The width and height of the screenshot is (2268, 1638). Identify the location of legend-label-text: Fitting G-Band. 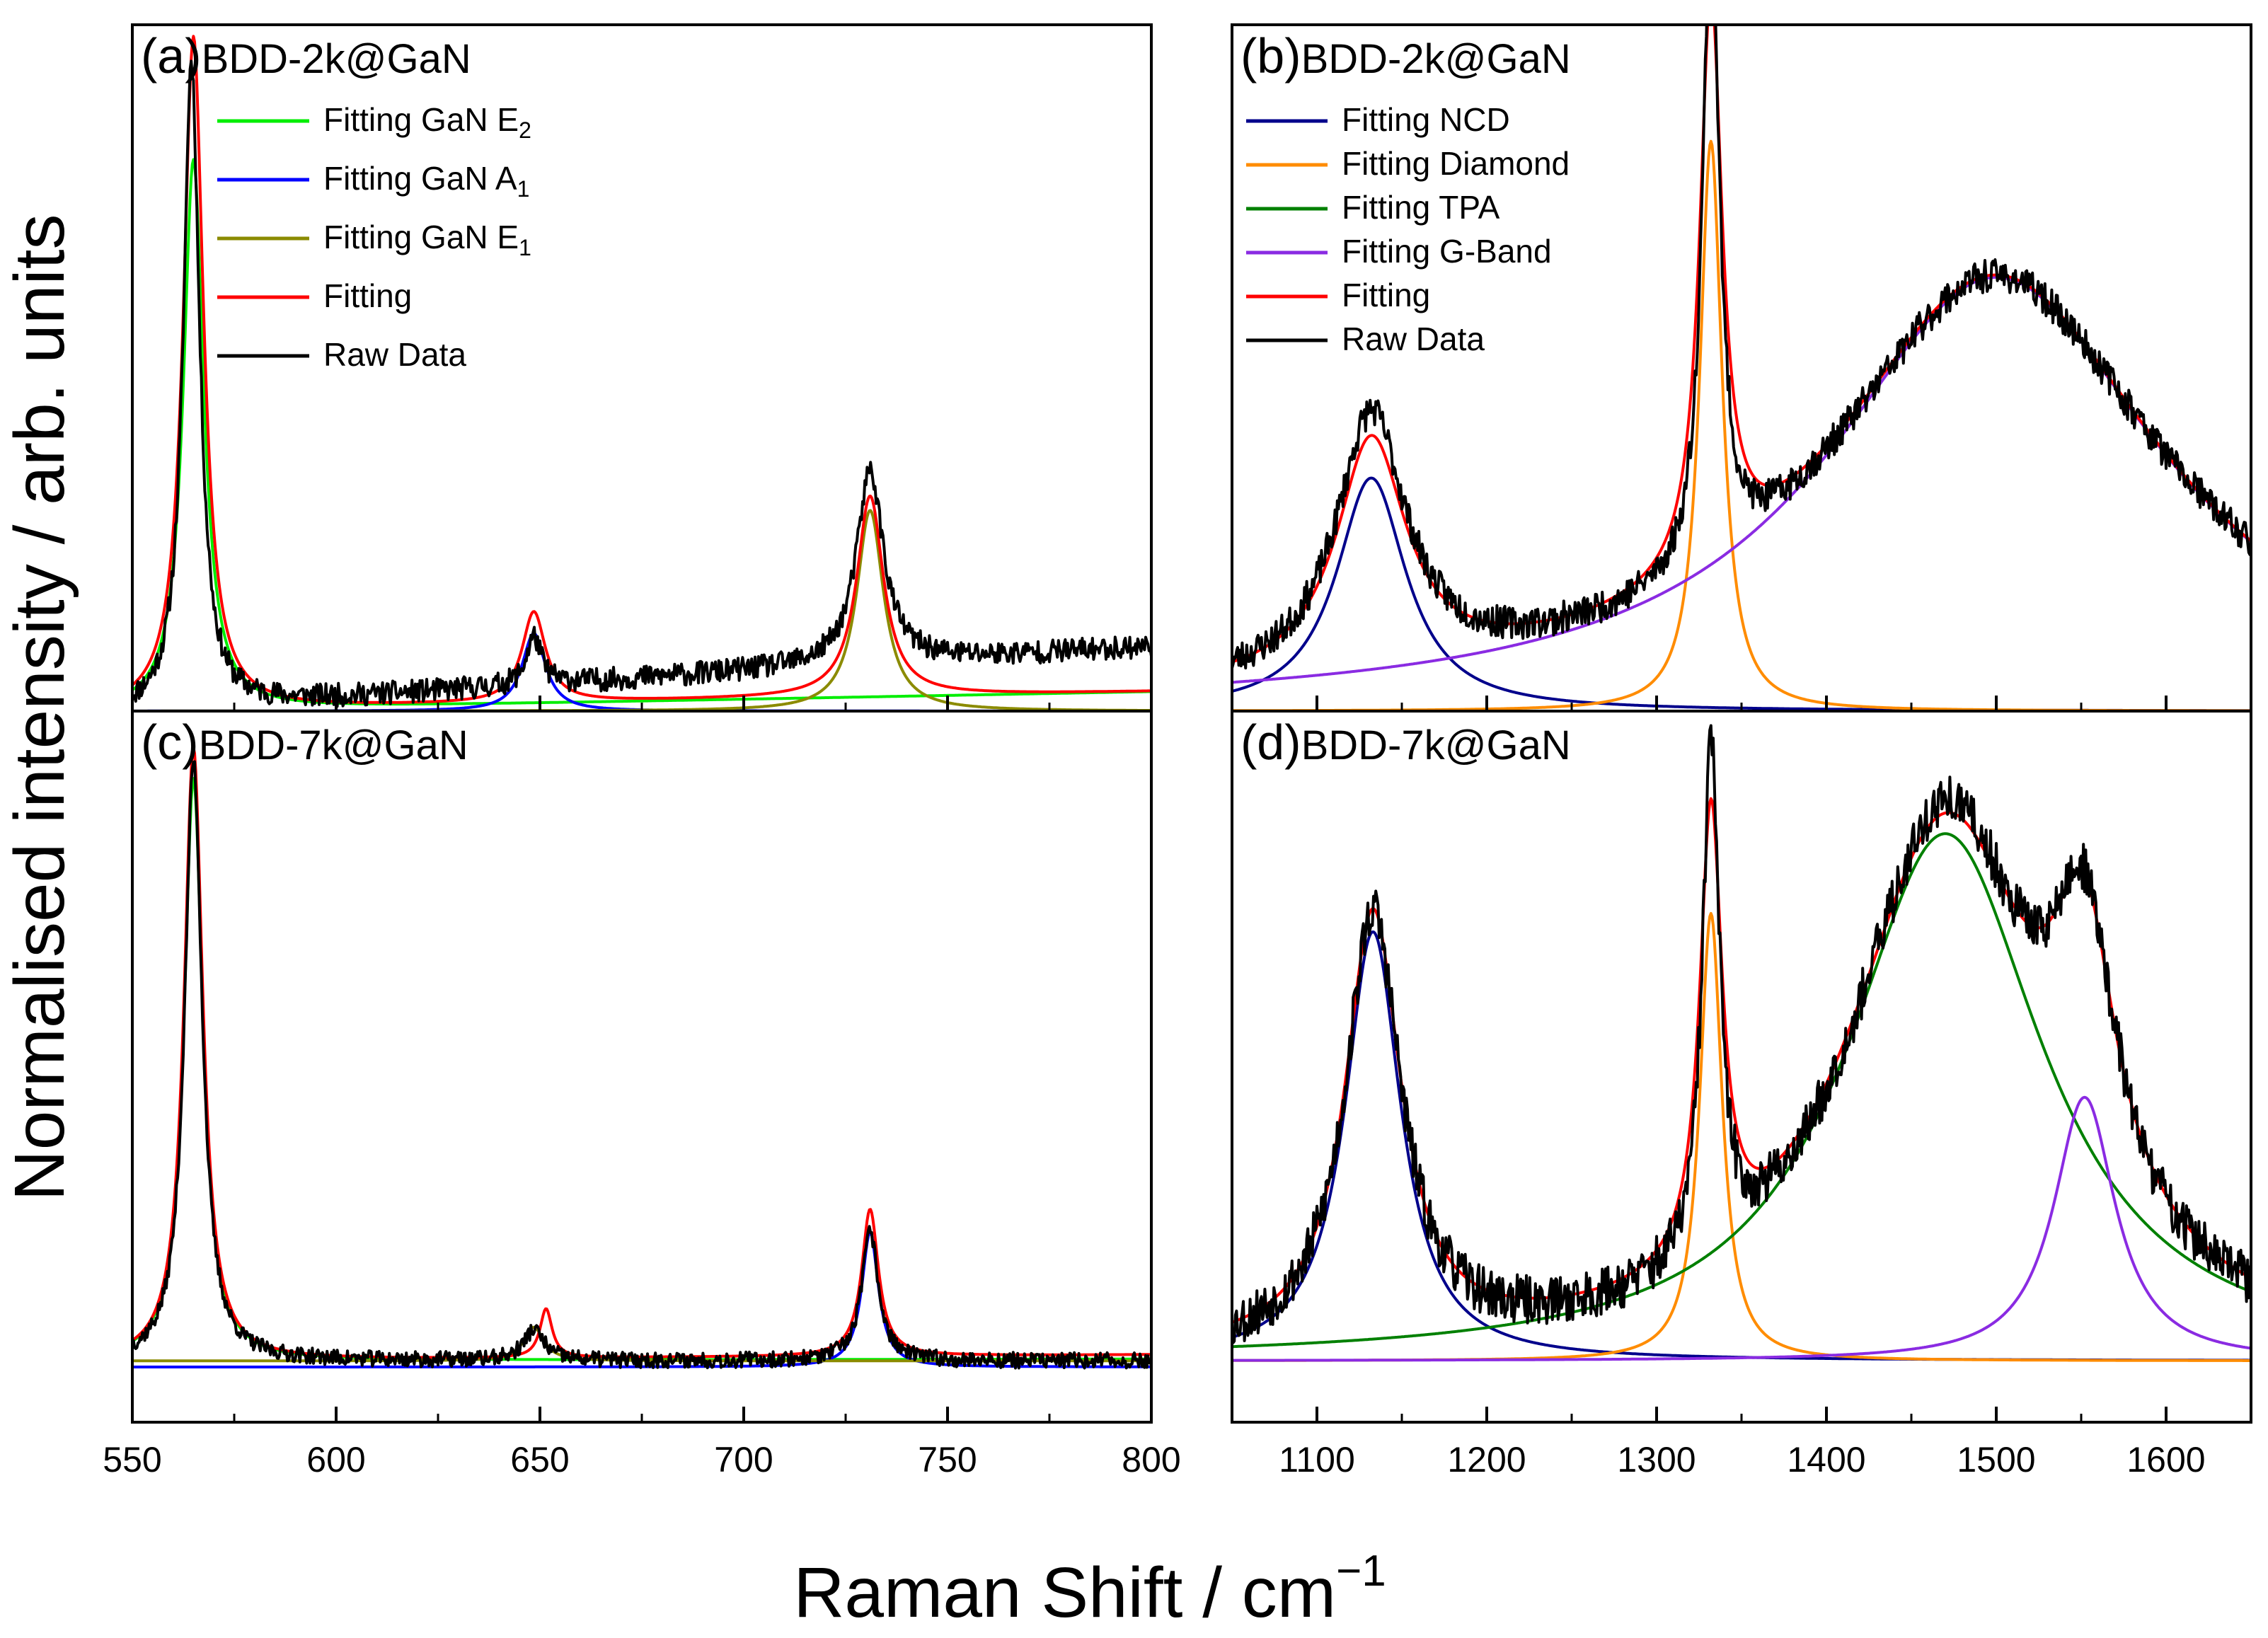
(1447, 251).